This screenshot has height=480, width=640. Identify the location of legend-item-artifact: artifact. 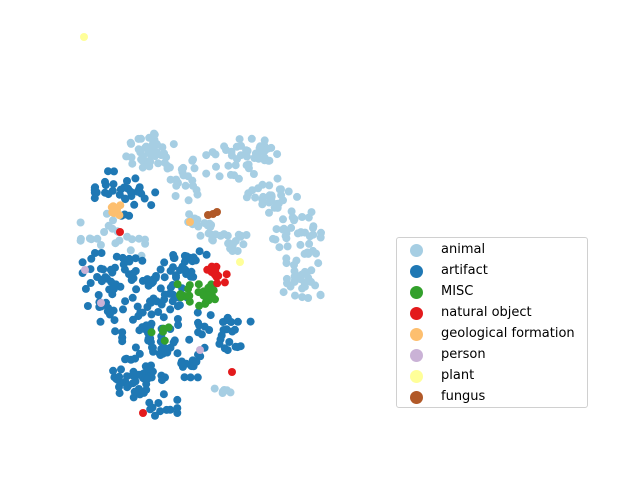
(492, 271).